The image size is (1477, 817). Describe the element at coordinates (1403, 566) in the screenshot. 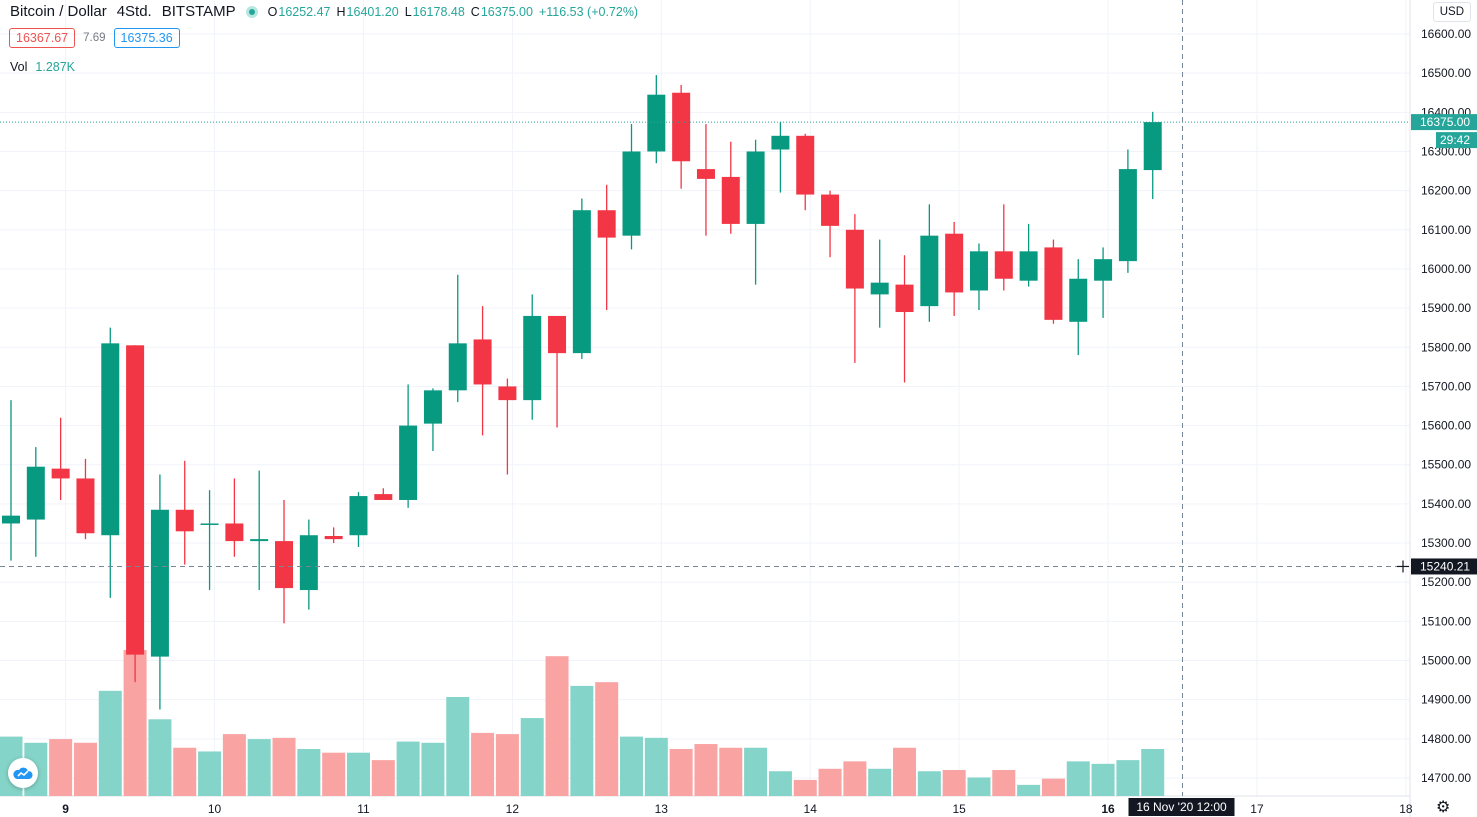

I see `crosshair-plus-icon` at that location.